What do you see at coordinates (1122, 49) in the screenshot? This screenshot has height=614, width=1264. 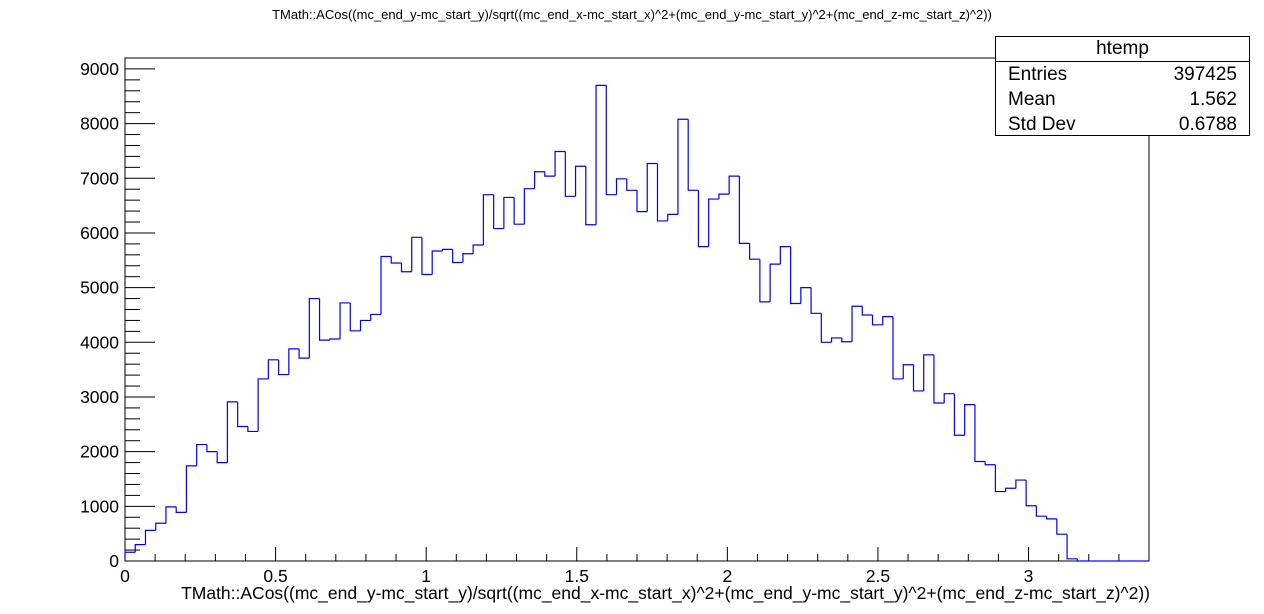 I see `stats-title: htemp` at bounding box center [1122, 49].